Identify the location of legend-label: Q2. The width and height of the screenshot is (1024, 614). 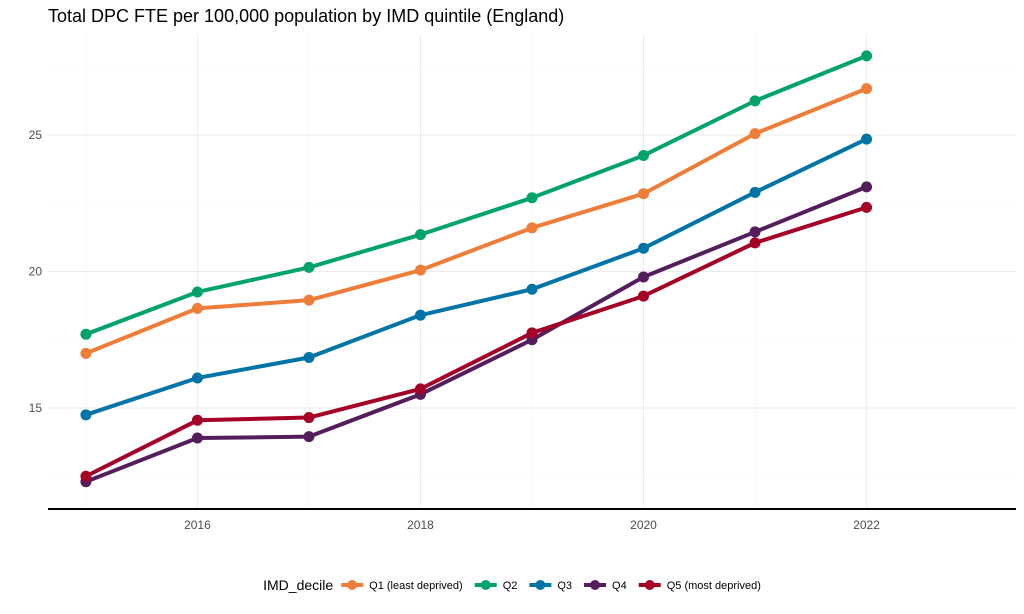
(510, 586).